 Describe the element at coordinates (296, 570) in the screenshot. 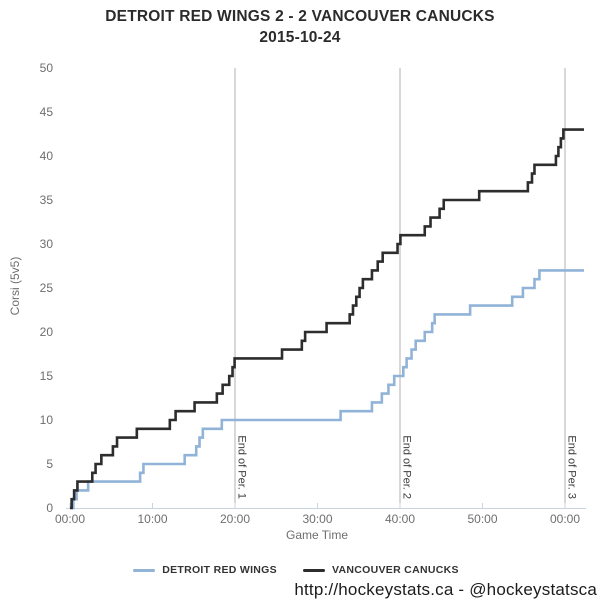

I see `chart-legend: DETROIT RED WINGS VANCOUVER CANUCKS` at that location.